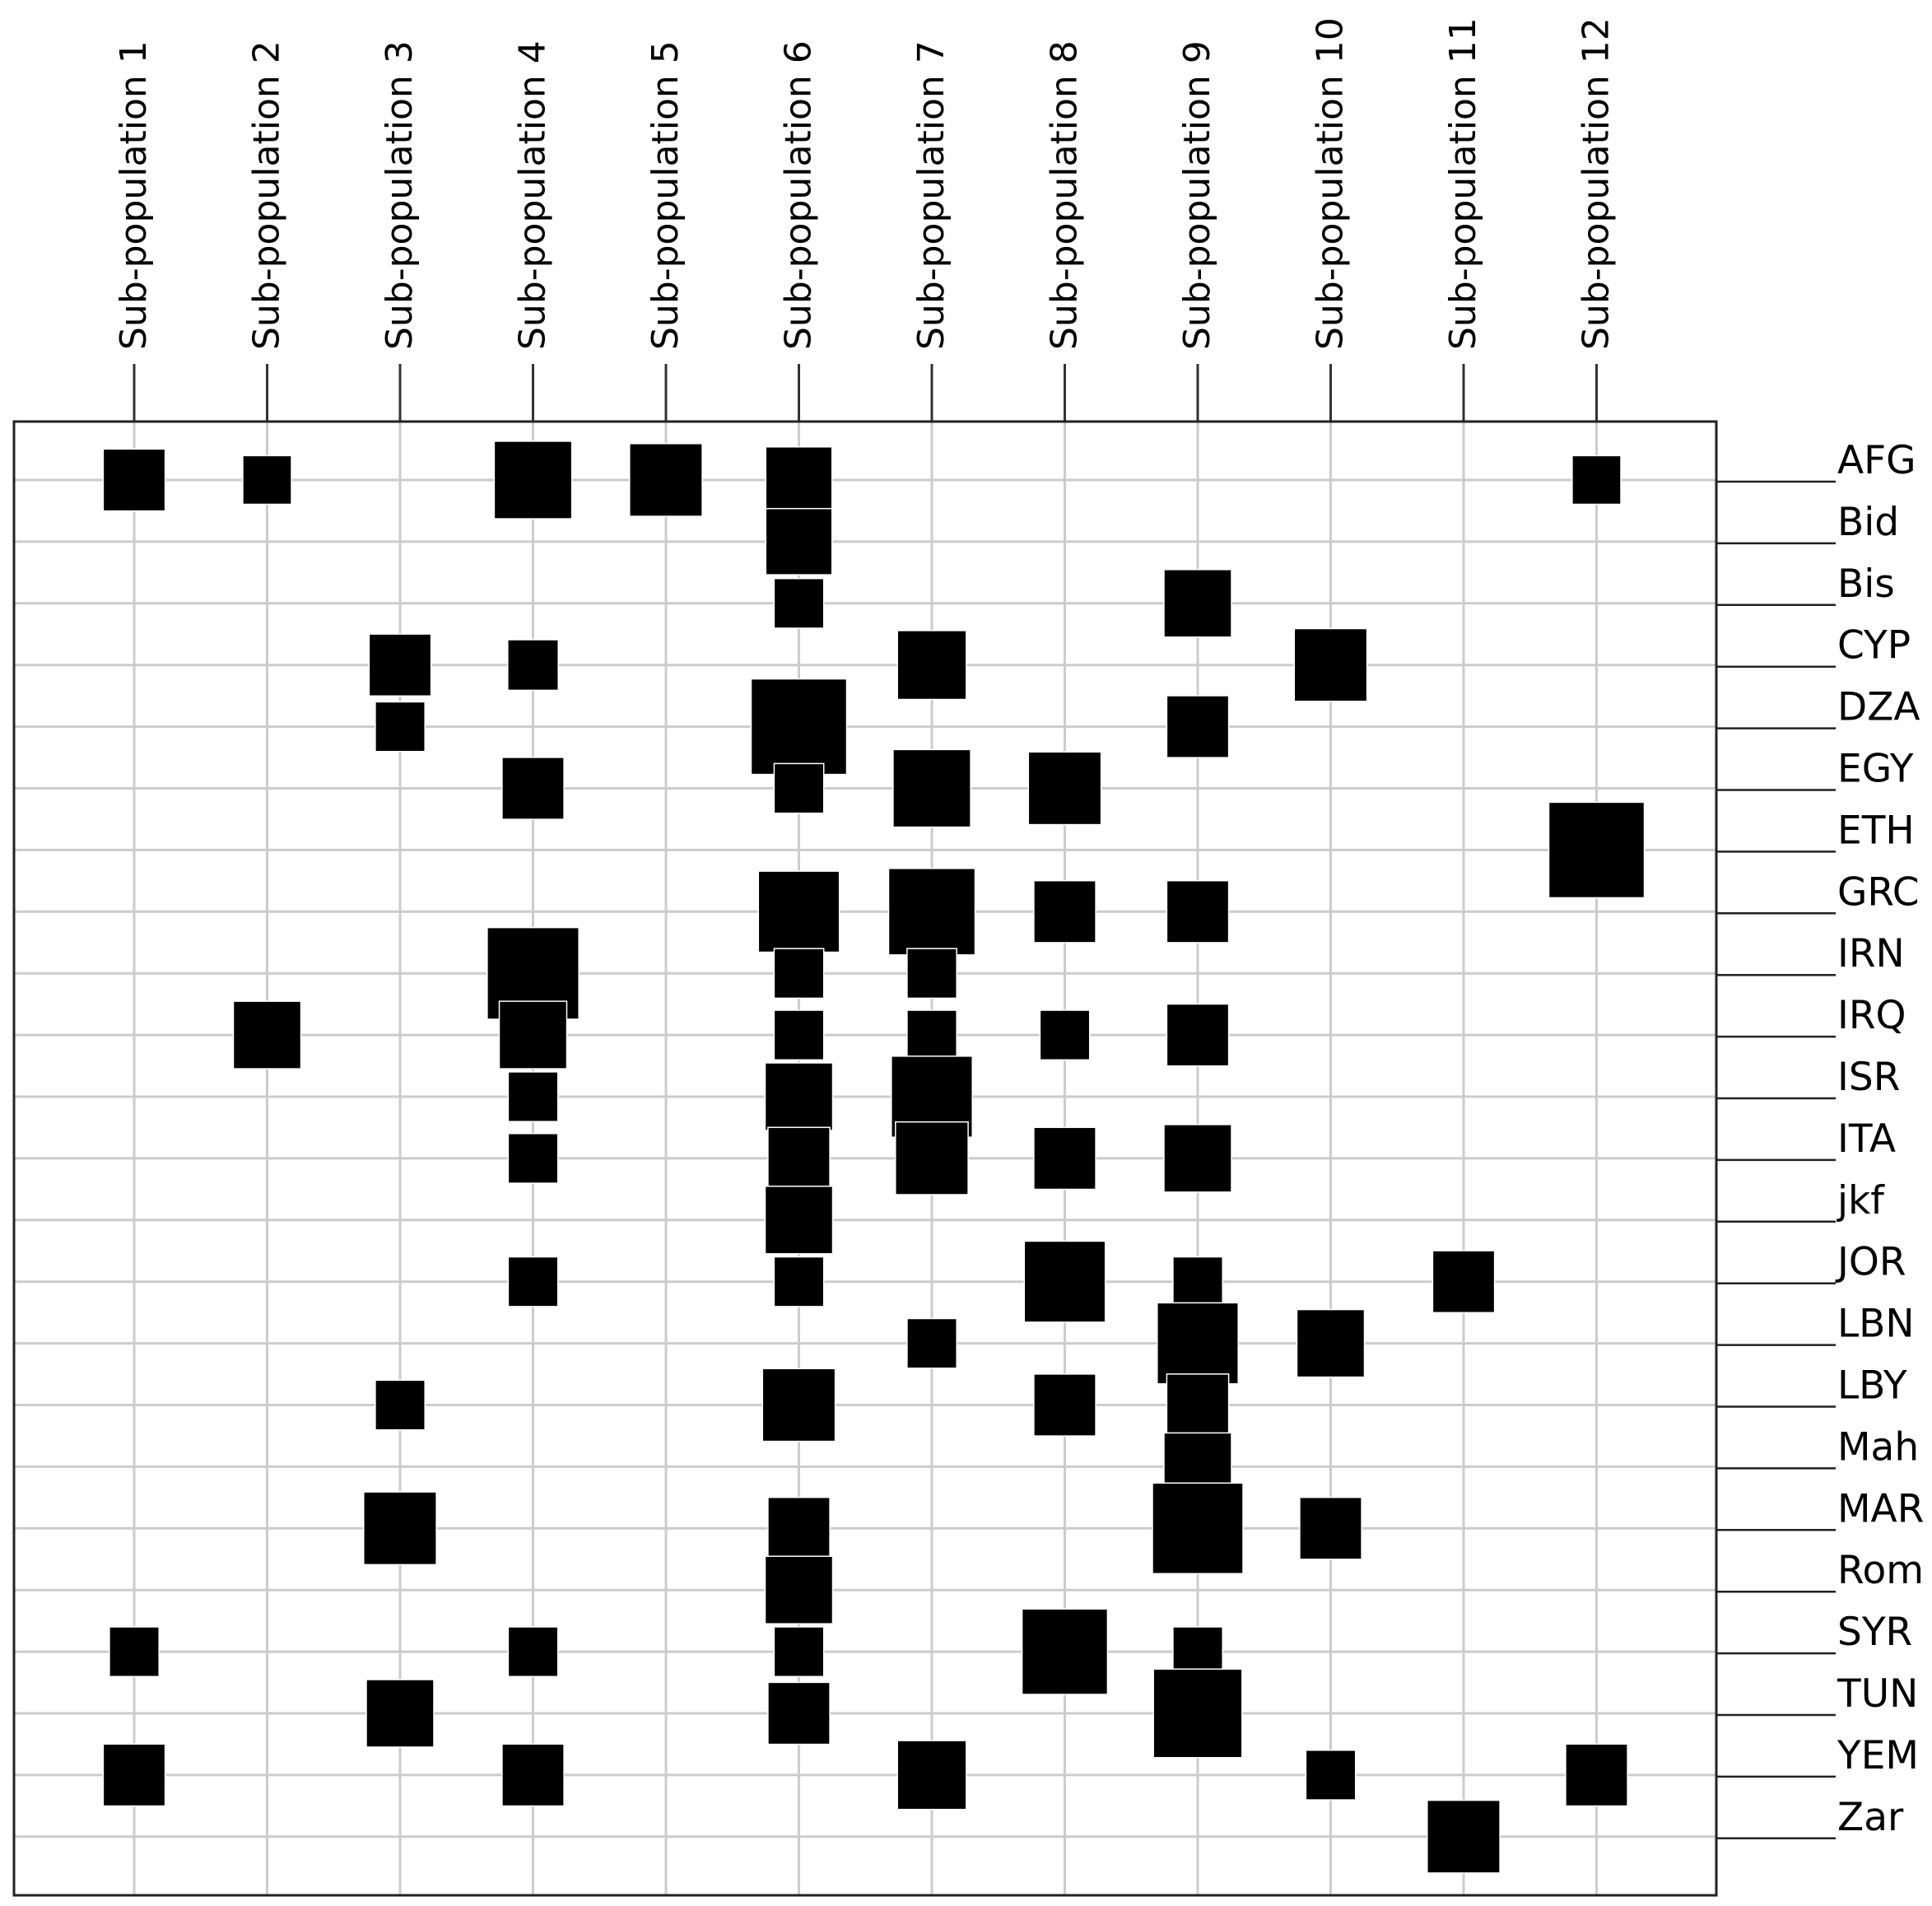 Image resolution: width=1932 pixels, height=1906 pixels. Describe the element at coordinates (267, 195) in the screenshot. I see `col-label-2: Sub-population 2` at that location.